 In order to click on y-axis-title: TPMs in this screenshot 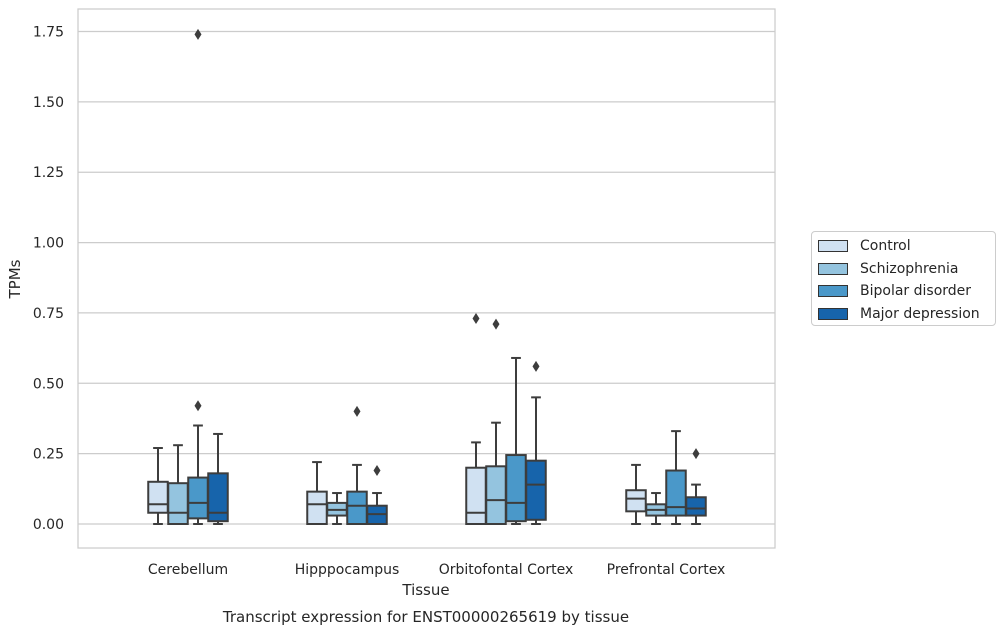, I will do `click(15, 279)`.